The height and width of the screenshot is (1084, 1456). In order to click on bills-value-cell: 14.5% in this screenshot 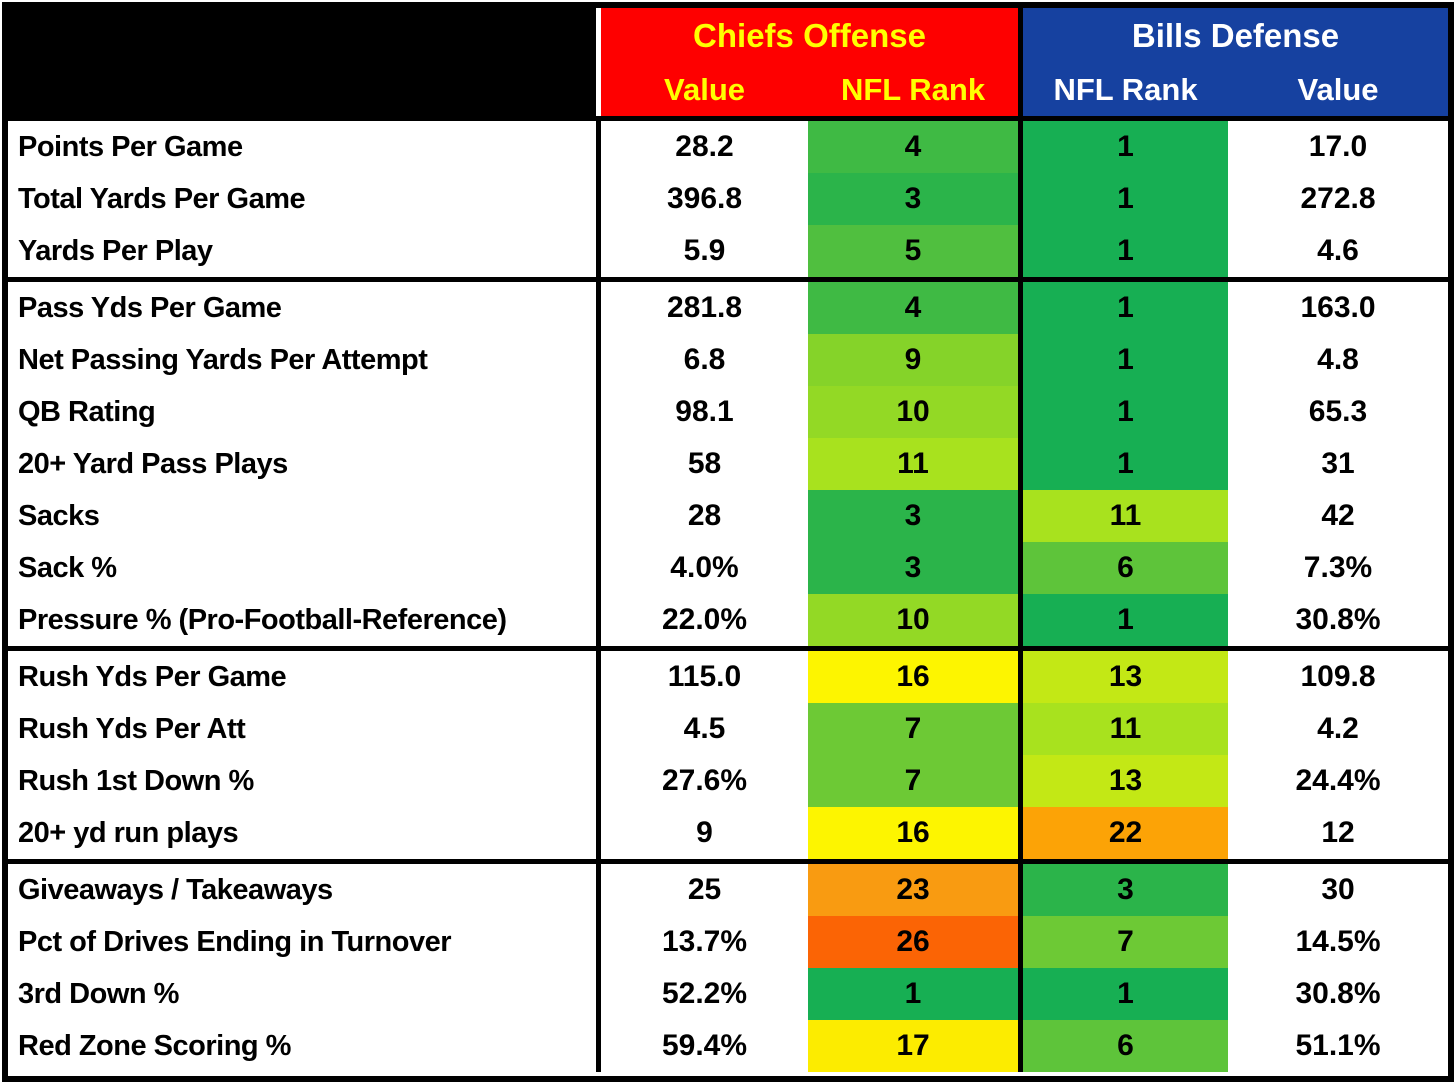, I will do `click(1338, 941)`.